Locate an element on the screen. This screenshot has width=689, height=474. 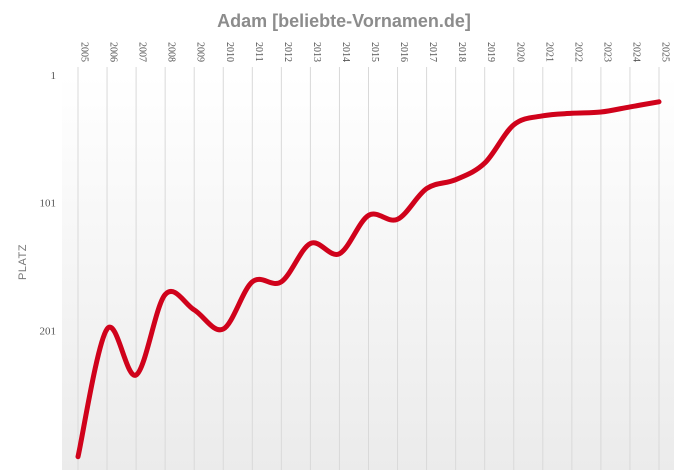
x-tick-label: 2025 is located at coordinates (665, 52).